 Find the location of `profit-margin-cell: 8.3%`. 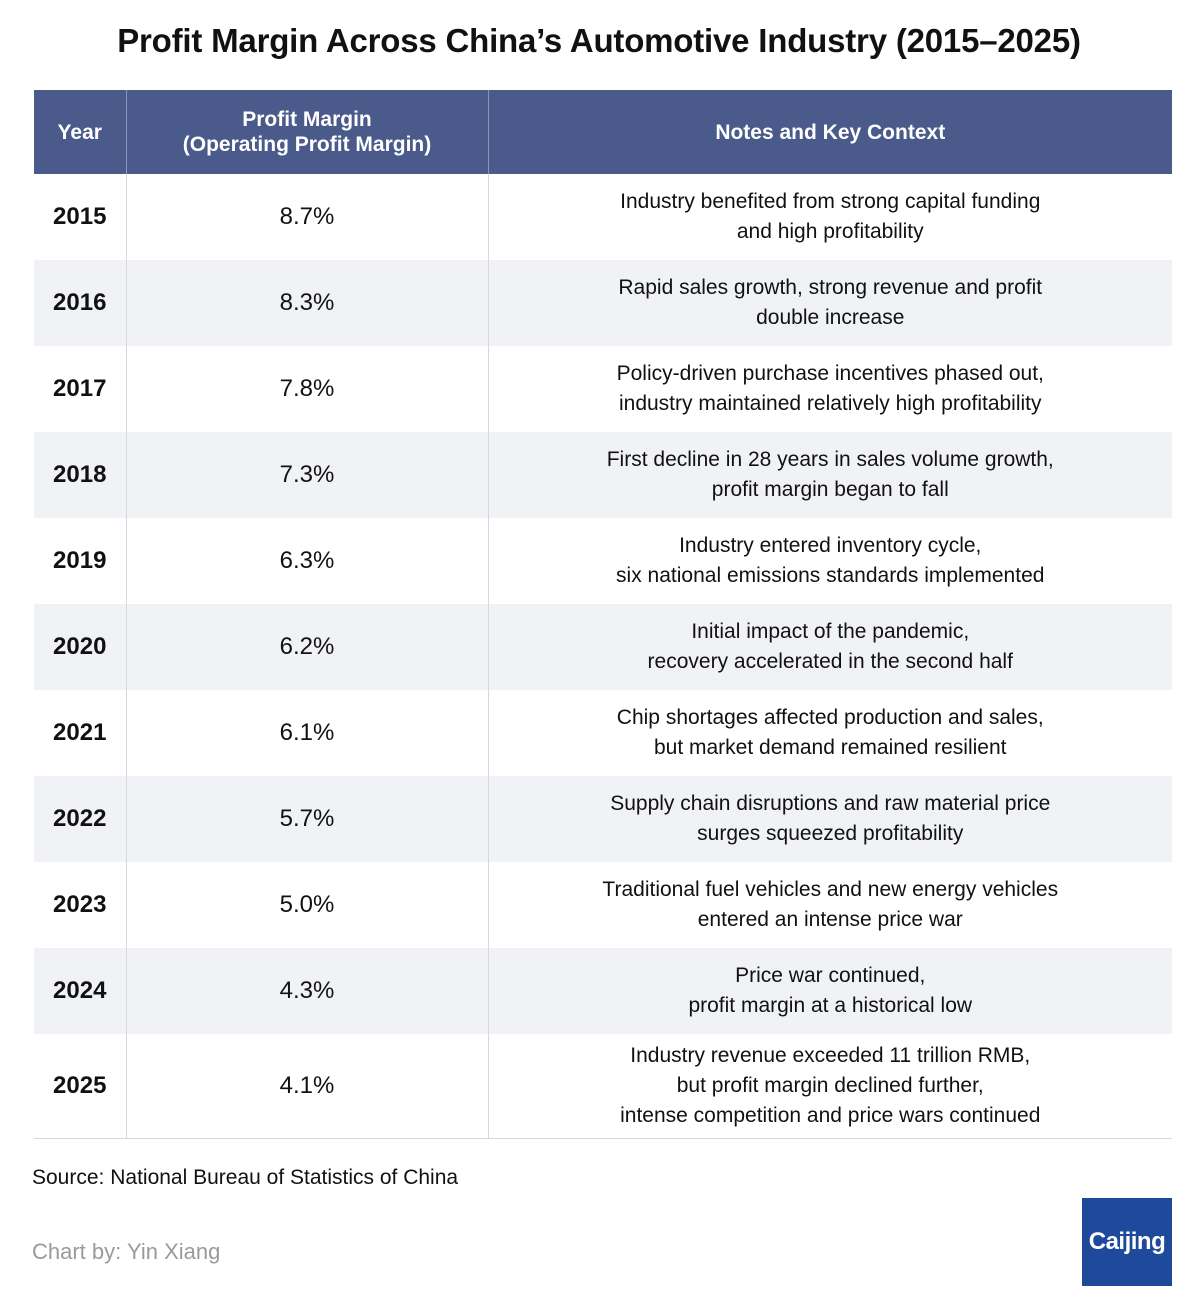

profit-margin-cell: 8.3% is located at coordinates (306, 303).